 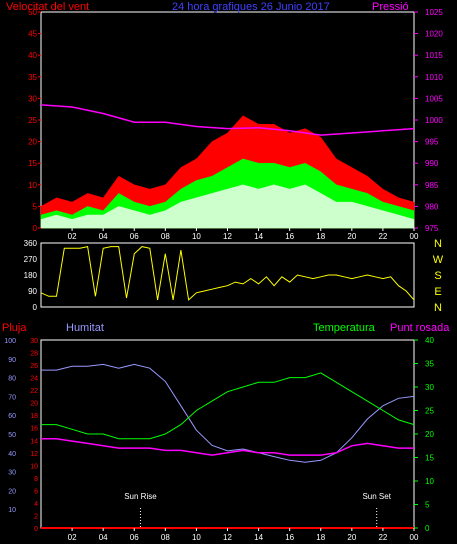 What do you see at coordinates (34, 379) in the screenshot?
I see `rain-tick-label: 24` at bounding box center [34, 379].